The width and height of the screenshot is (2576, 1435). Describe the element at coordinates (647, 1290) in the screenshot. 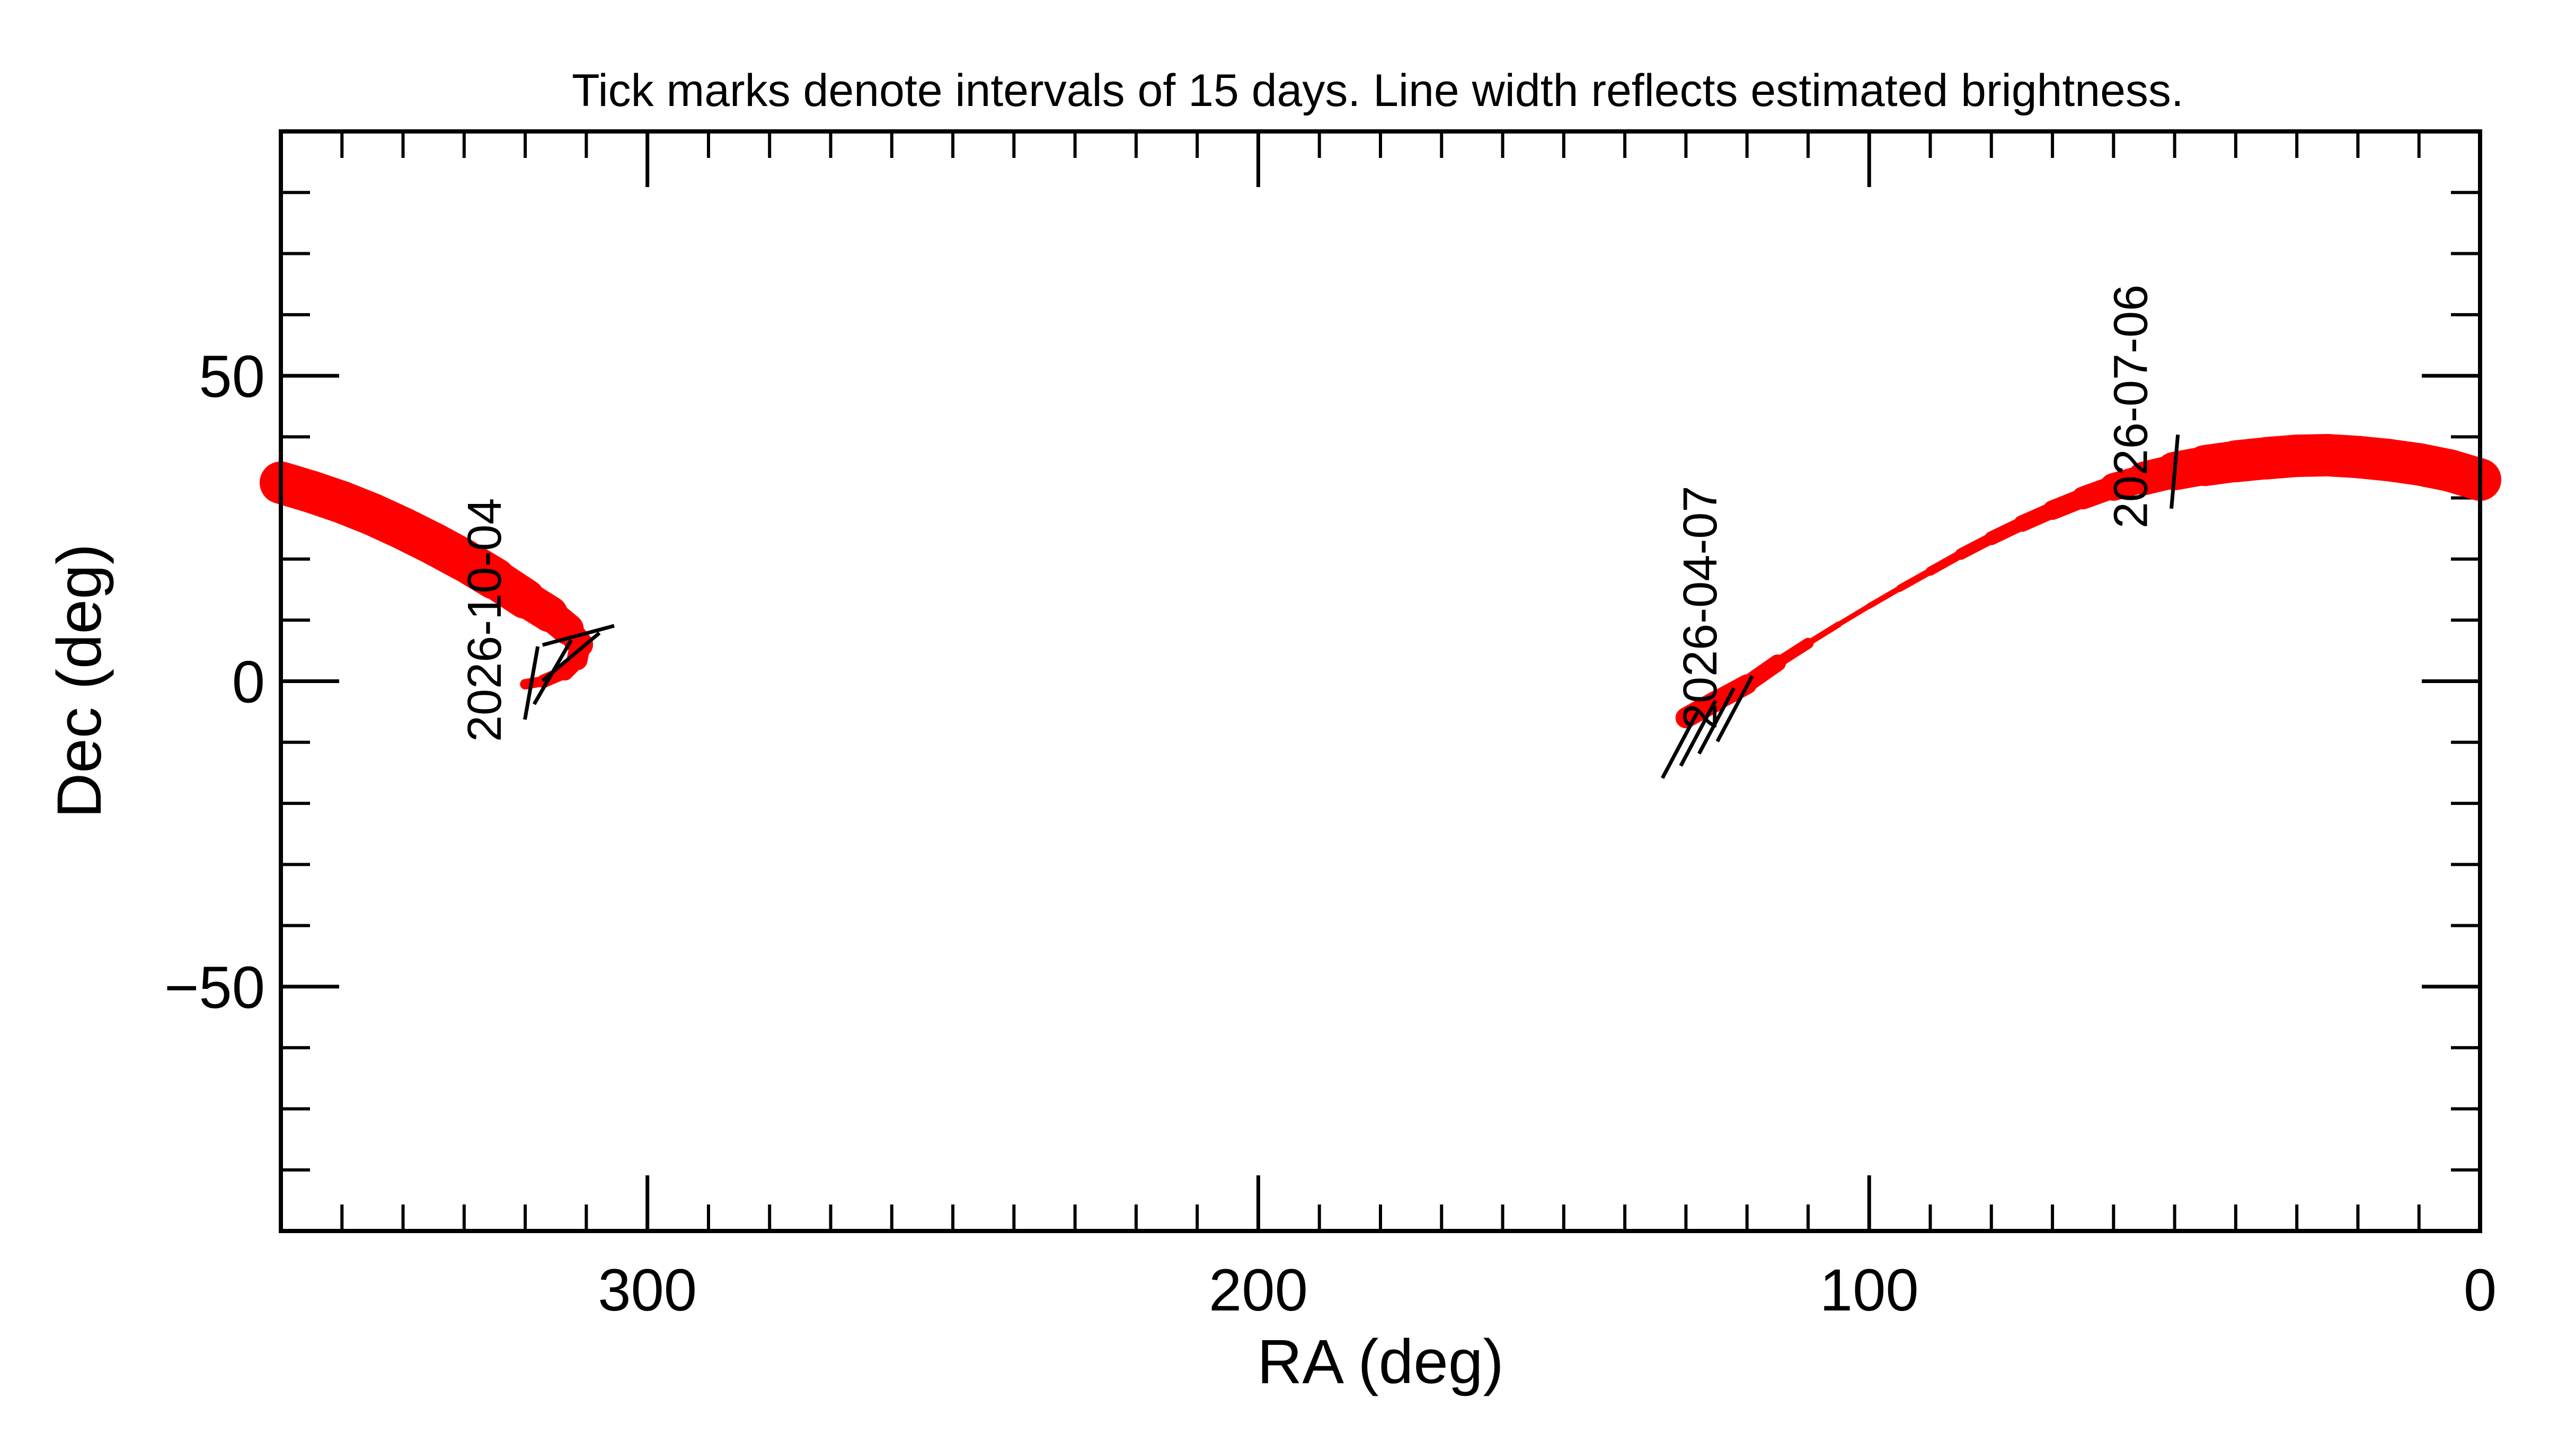

I see `x-tick-label: 300` at that location.